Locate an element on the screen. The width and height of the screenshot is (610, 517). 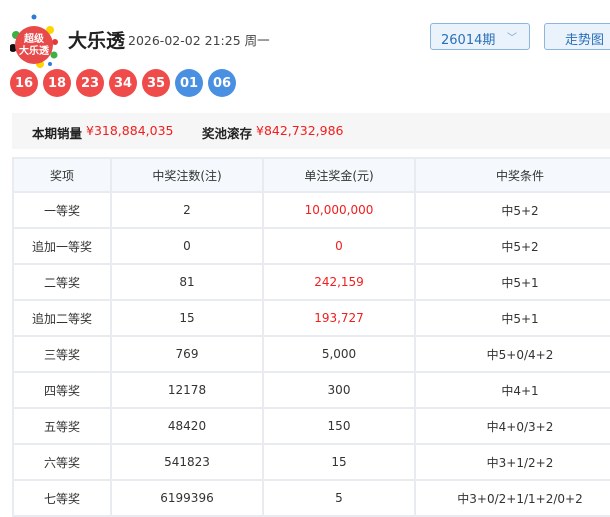
prize-name: 三等奖 is located at coordinates (62, 354).